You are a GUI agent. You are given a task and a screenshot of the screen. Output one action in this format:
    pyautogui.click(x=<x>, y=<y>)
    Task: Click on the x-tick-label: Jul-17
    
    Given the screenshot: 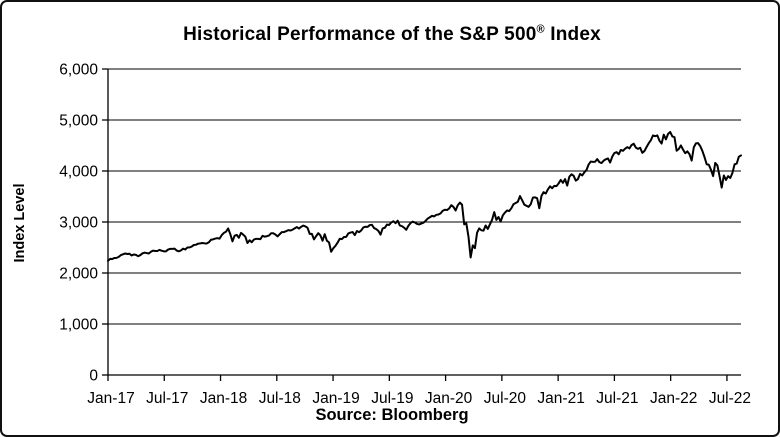 What is the action you would take?
    pyautogui.click(x=167, y=398)
    